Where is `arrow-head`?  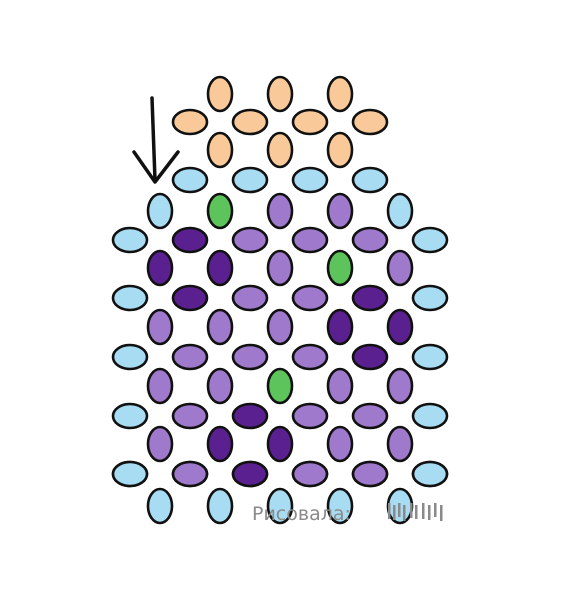 arrow-head is located at coordinates (156, 167).